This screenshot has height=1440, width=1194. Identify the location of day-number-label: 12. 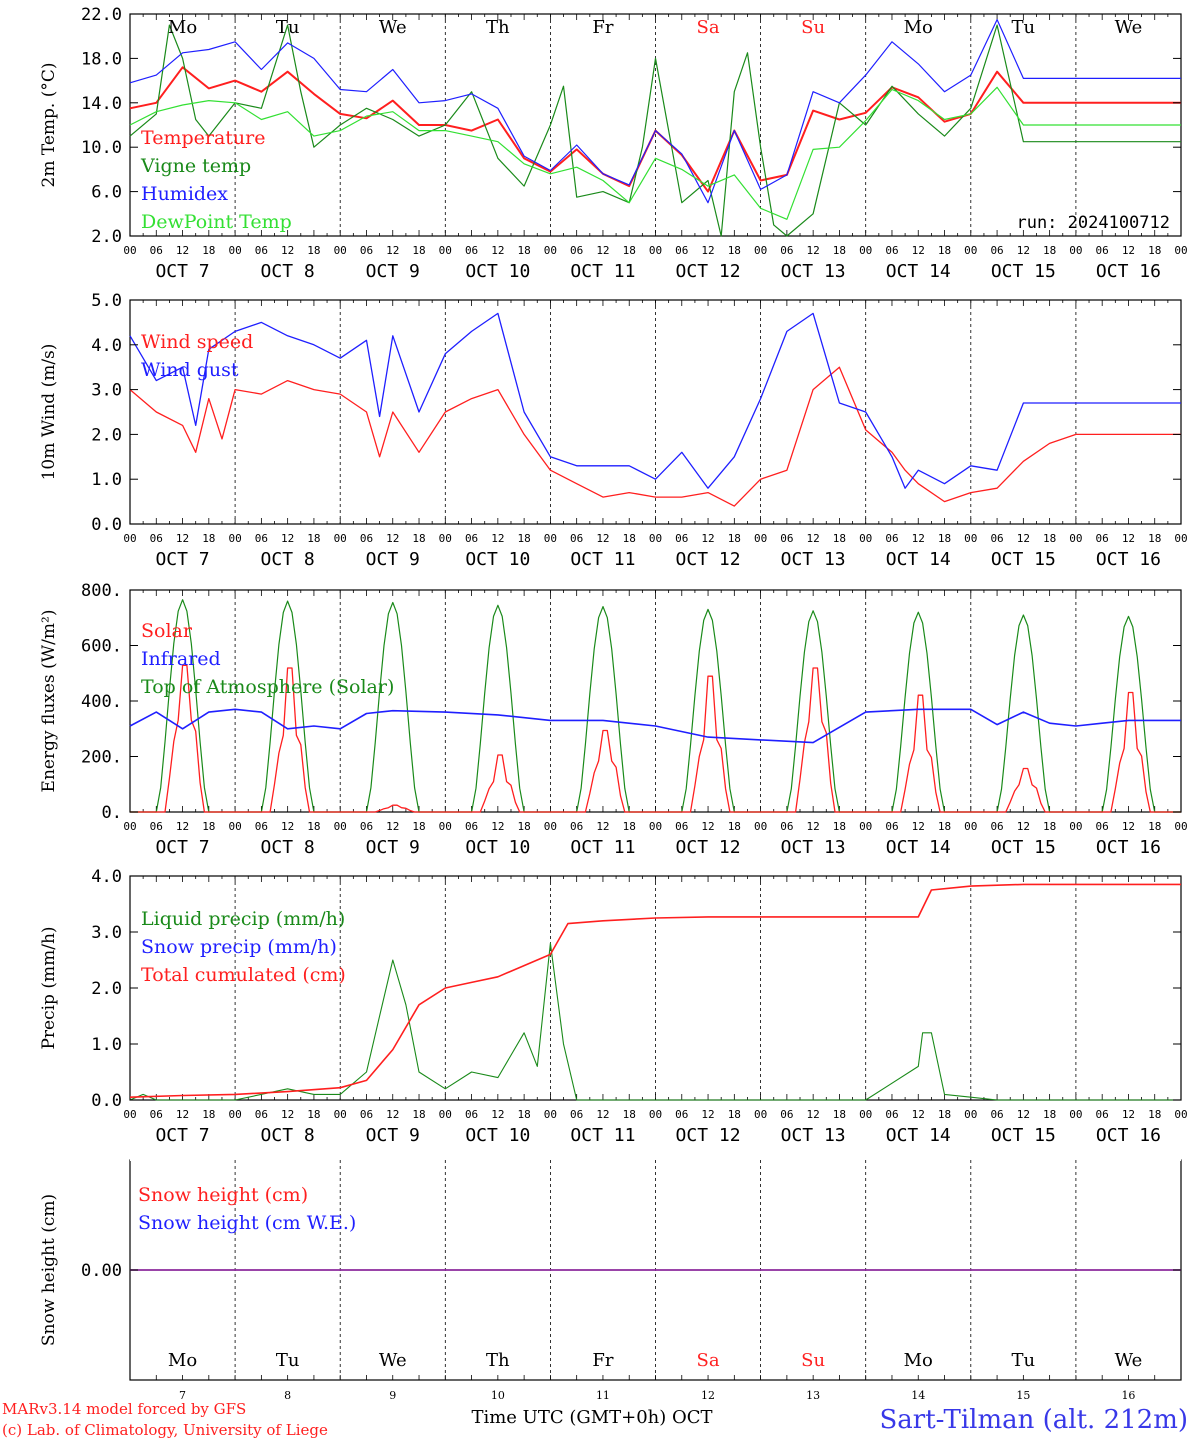
(708, 1395).